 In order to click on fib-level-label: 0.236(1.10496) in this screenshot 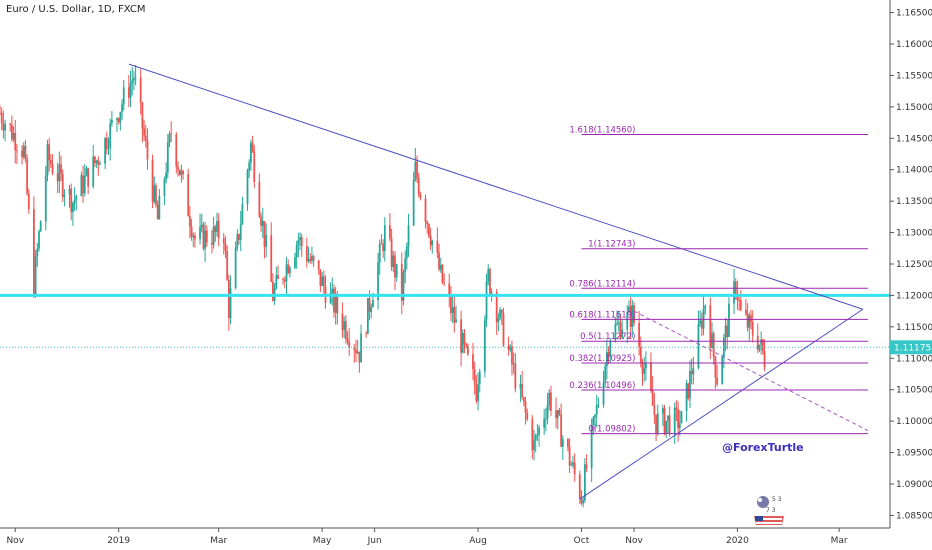, I will do `click(602, 386)`.